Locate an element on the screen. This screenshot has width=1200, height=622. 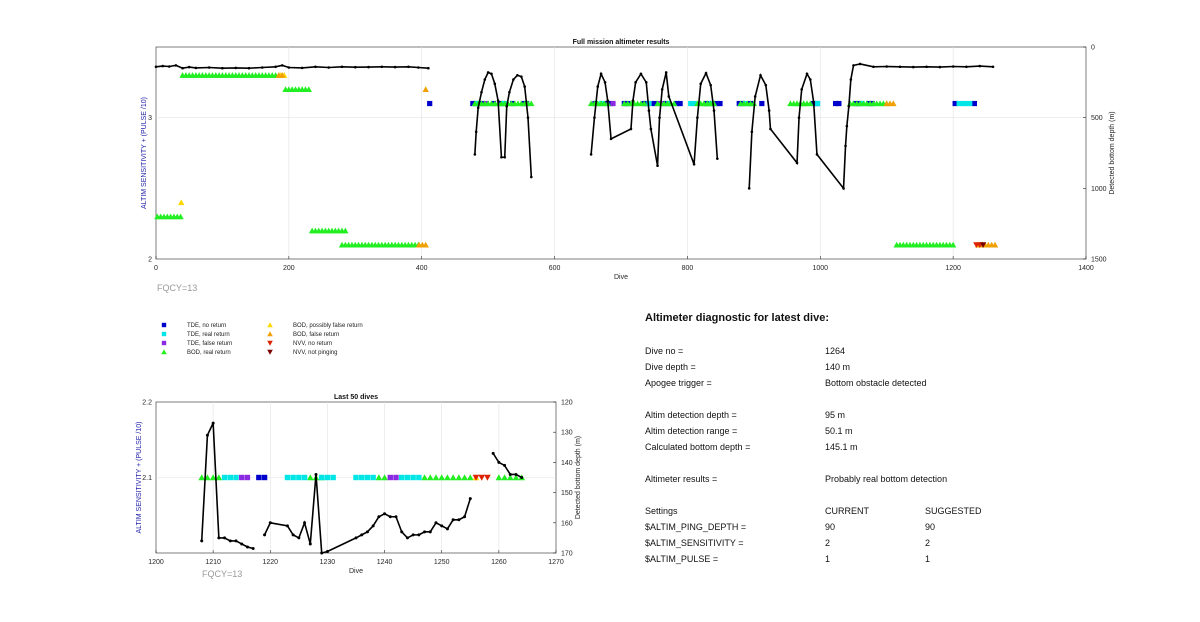
diag-label: Altimeter results = is located at coordinates (681, 479).